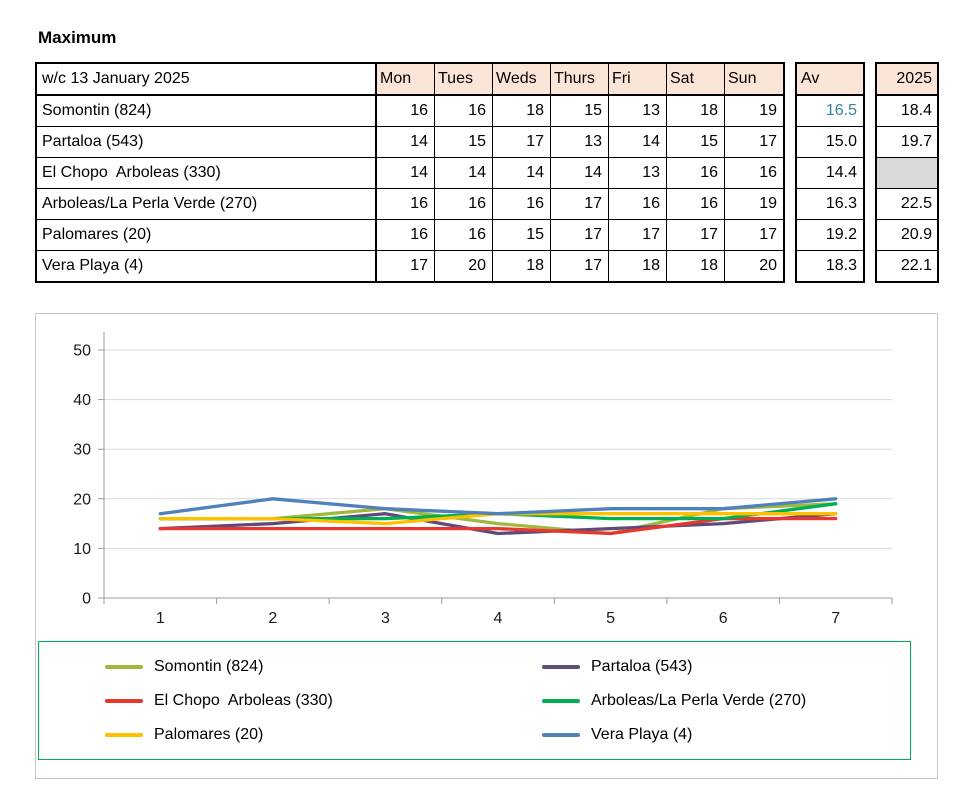 The width and height of the screenshot is (962, 800). What do you see at coordinates (726, 701) in the screenshot?
I see `legend-item: Arboleas/La Perla Verde (270)` at bounding box center [726, 701].